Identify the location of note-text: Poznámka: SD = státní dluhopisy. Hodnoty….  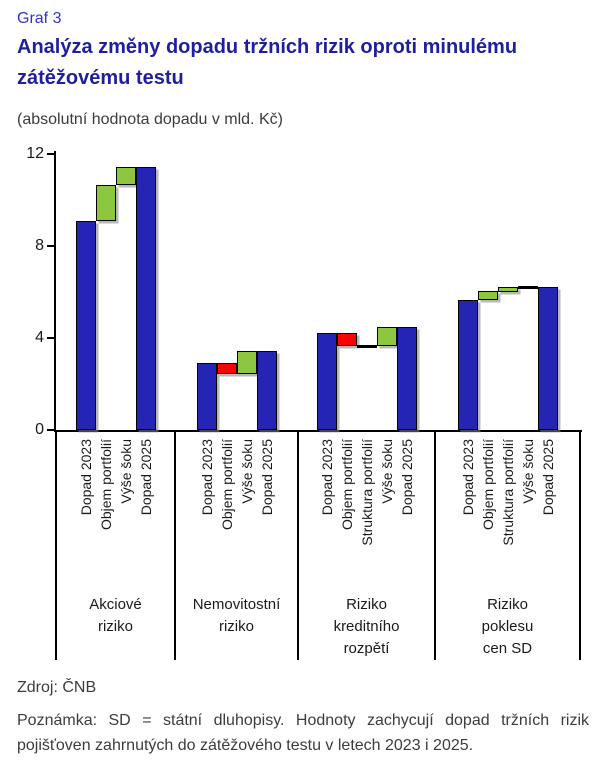
(303, 733).